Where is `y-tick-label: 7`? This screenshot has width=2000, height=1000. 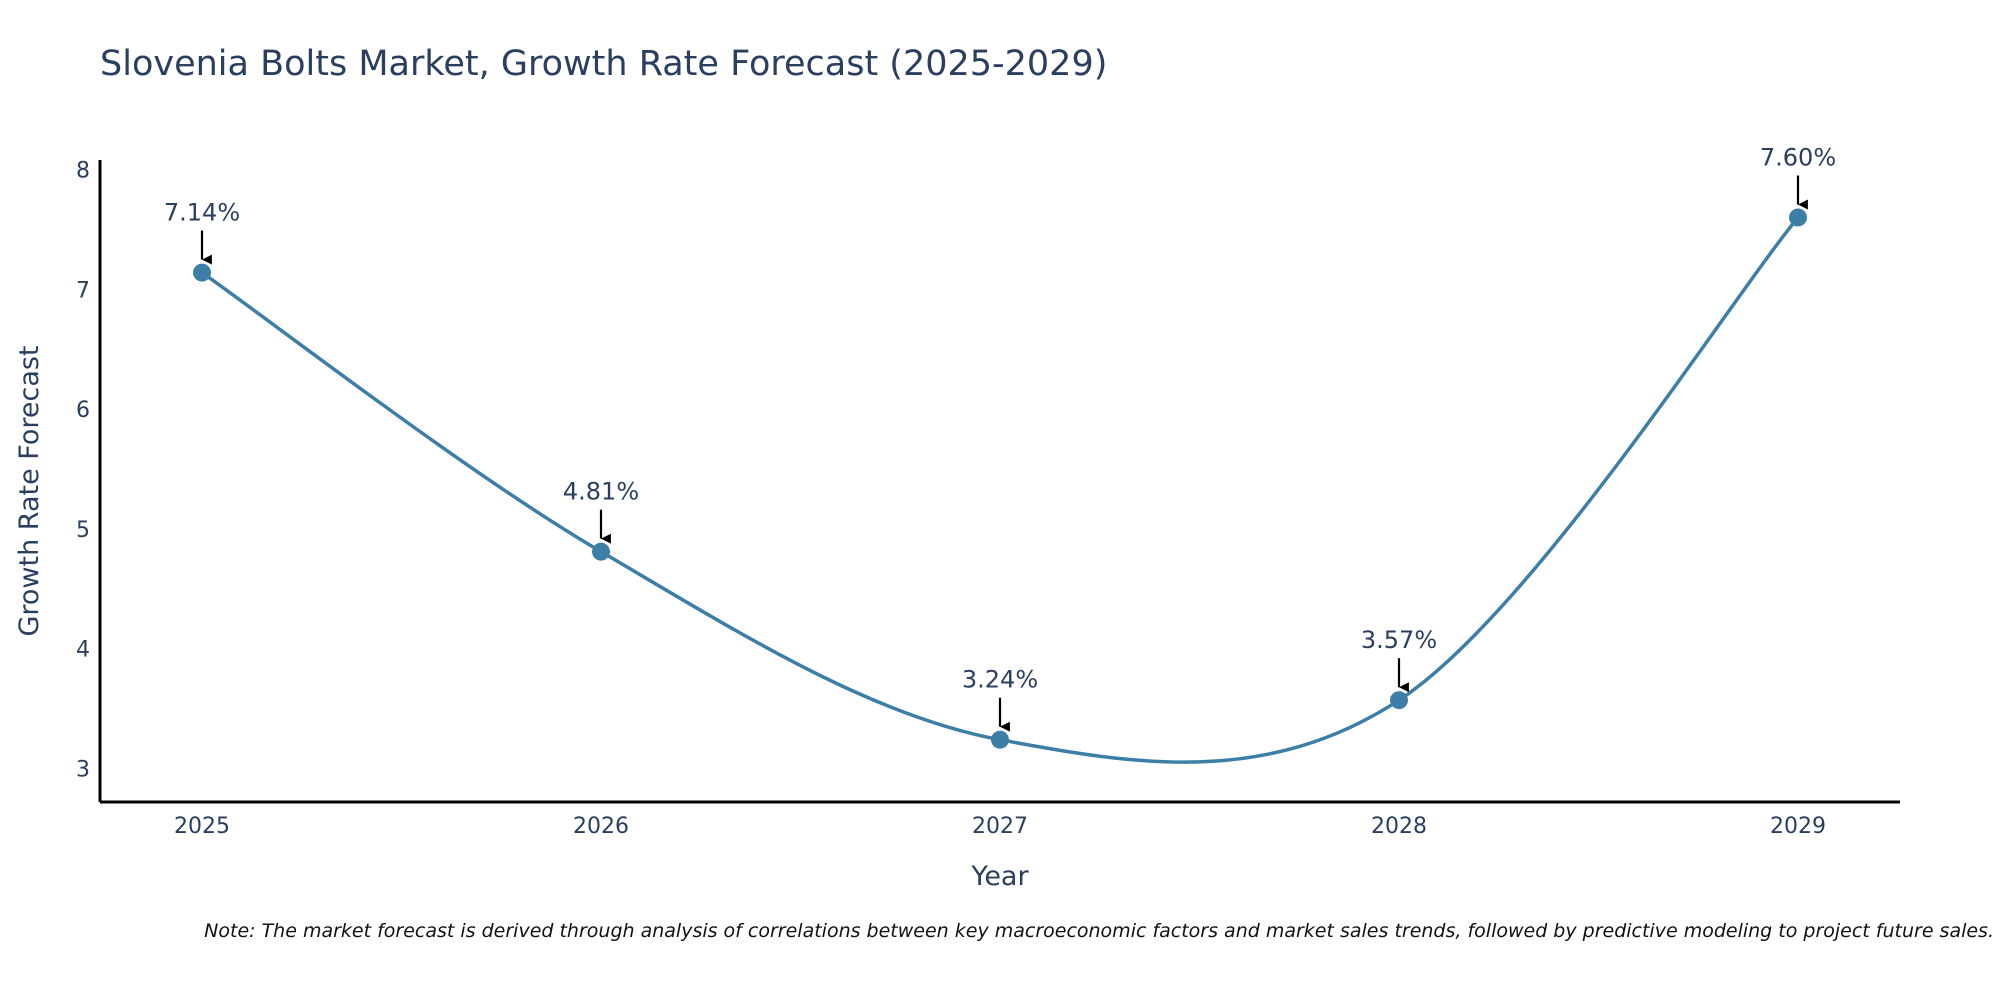
y-tick-label: 7 is located at coordinates (83, 290).